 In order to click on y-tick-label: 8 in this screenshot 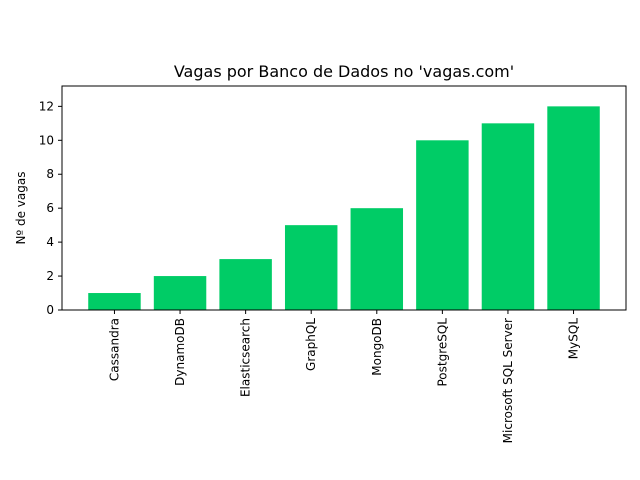, I will do `click(50, 174)`.